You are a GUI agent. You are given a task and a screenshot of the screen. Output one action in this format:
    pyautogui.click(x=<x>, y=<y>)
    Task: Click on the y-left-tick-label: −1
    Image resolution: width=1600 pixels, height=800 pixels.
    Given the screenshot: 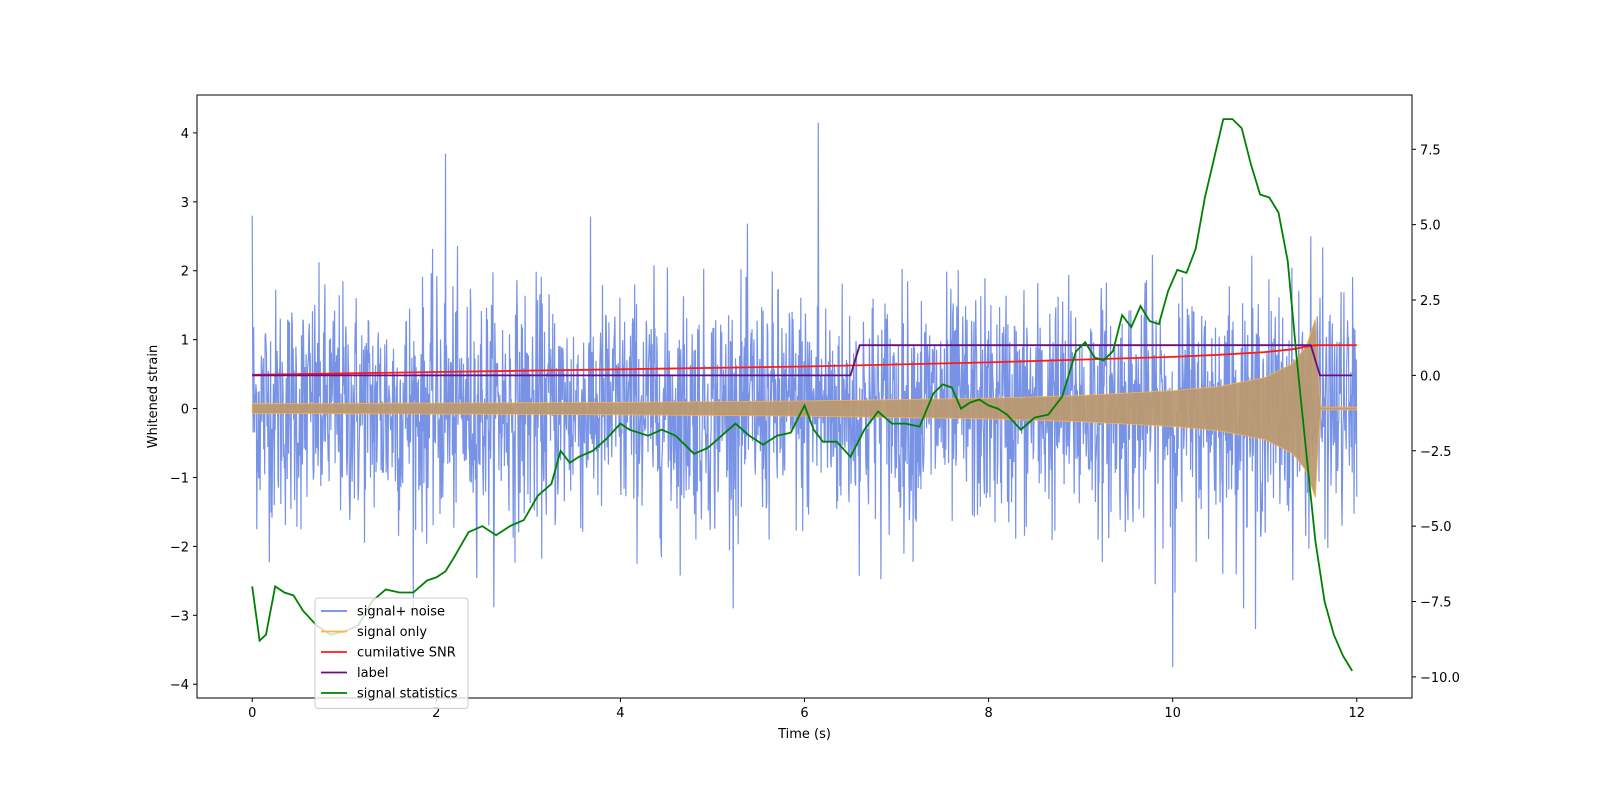 What is the action you would take?
    pyautogui.click(x=179, y=478)
    